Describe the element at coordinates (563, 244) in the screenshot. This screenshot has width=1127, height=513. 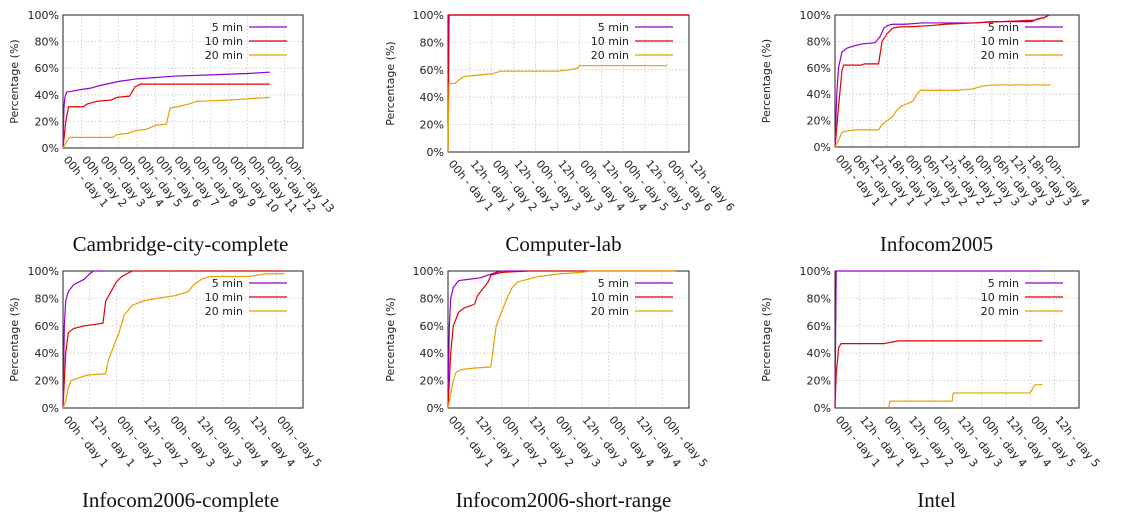
I see `caption-computer-lab: Computer-lab` at that location.